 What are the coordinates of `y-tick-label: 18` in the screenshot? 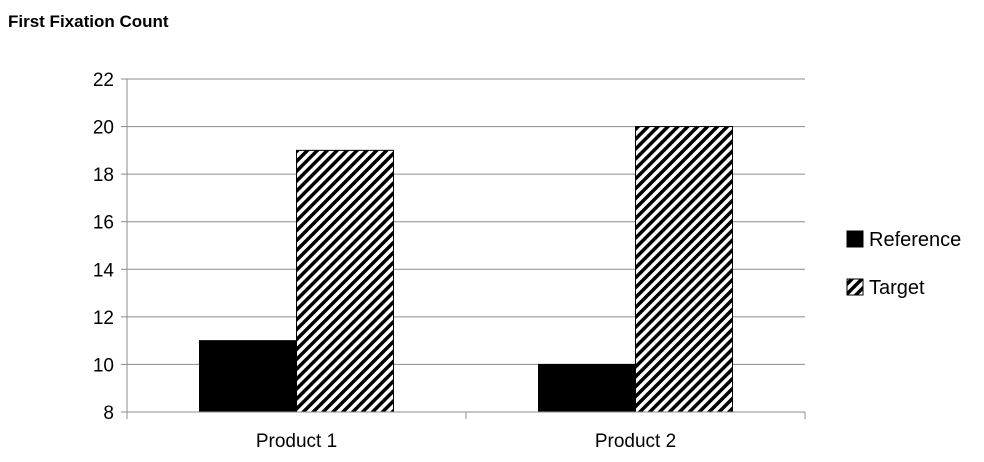 It's located at (103, 175).